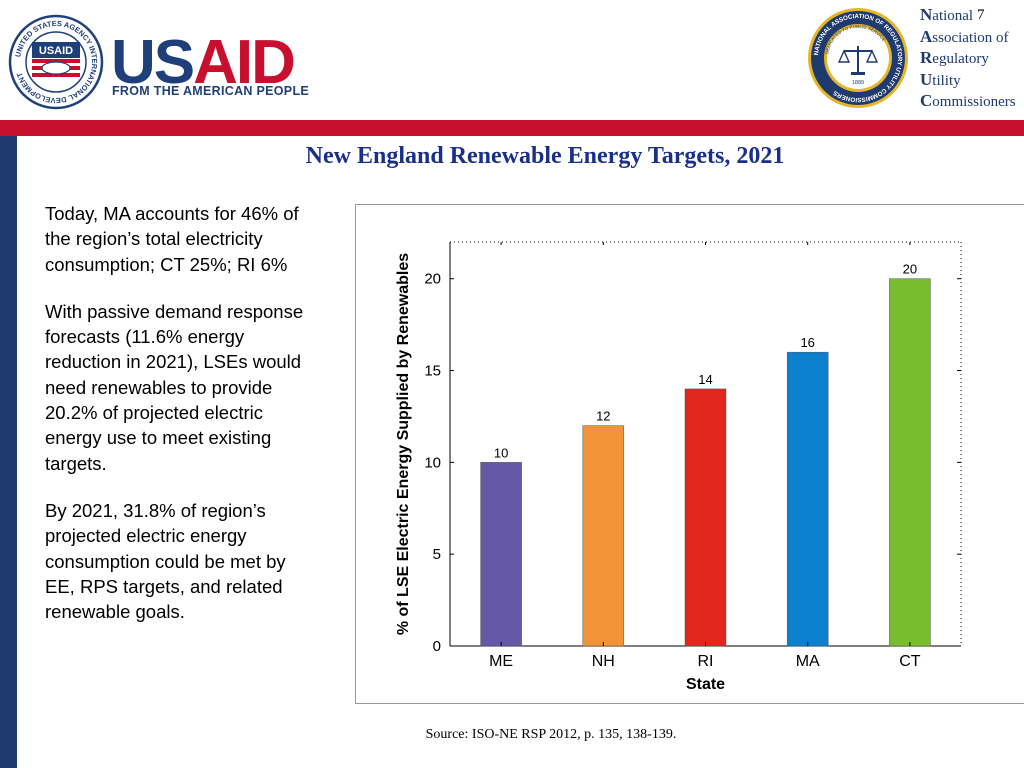 The height and width of the screenshot is (768, 1024). Describe the element at coordinates (432, 462) in the screenshot. I see `y-tick-label: 10` at that location.